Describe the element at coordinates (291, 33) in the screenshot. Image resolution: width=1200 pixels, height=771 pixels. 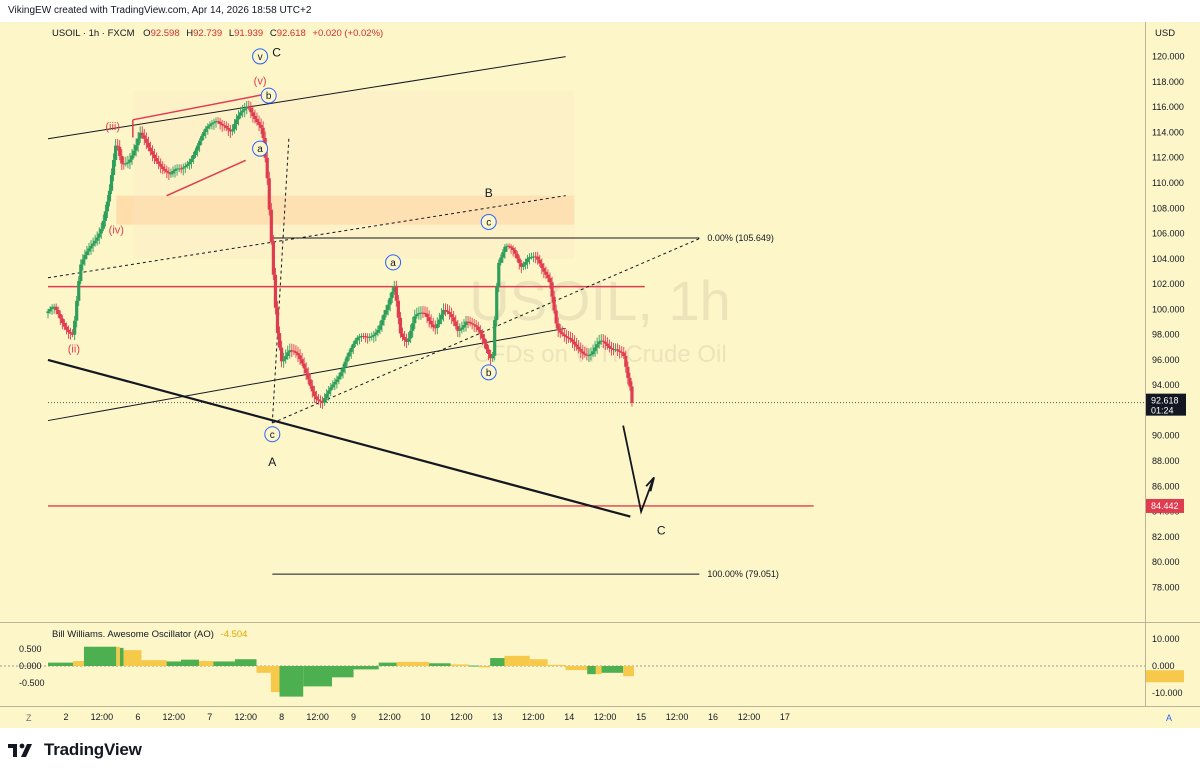
I see `legend-close: 92.618` at that location.